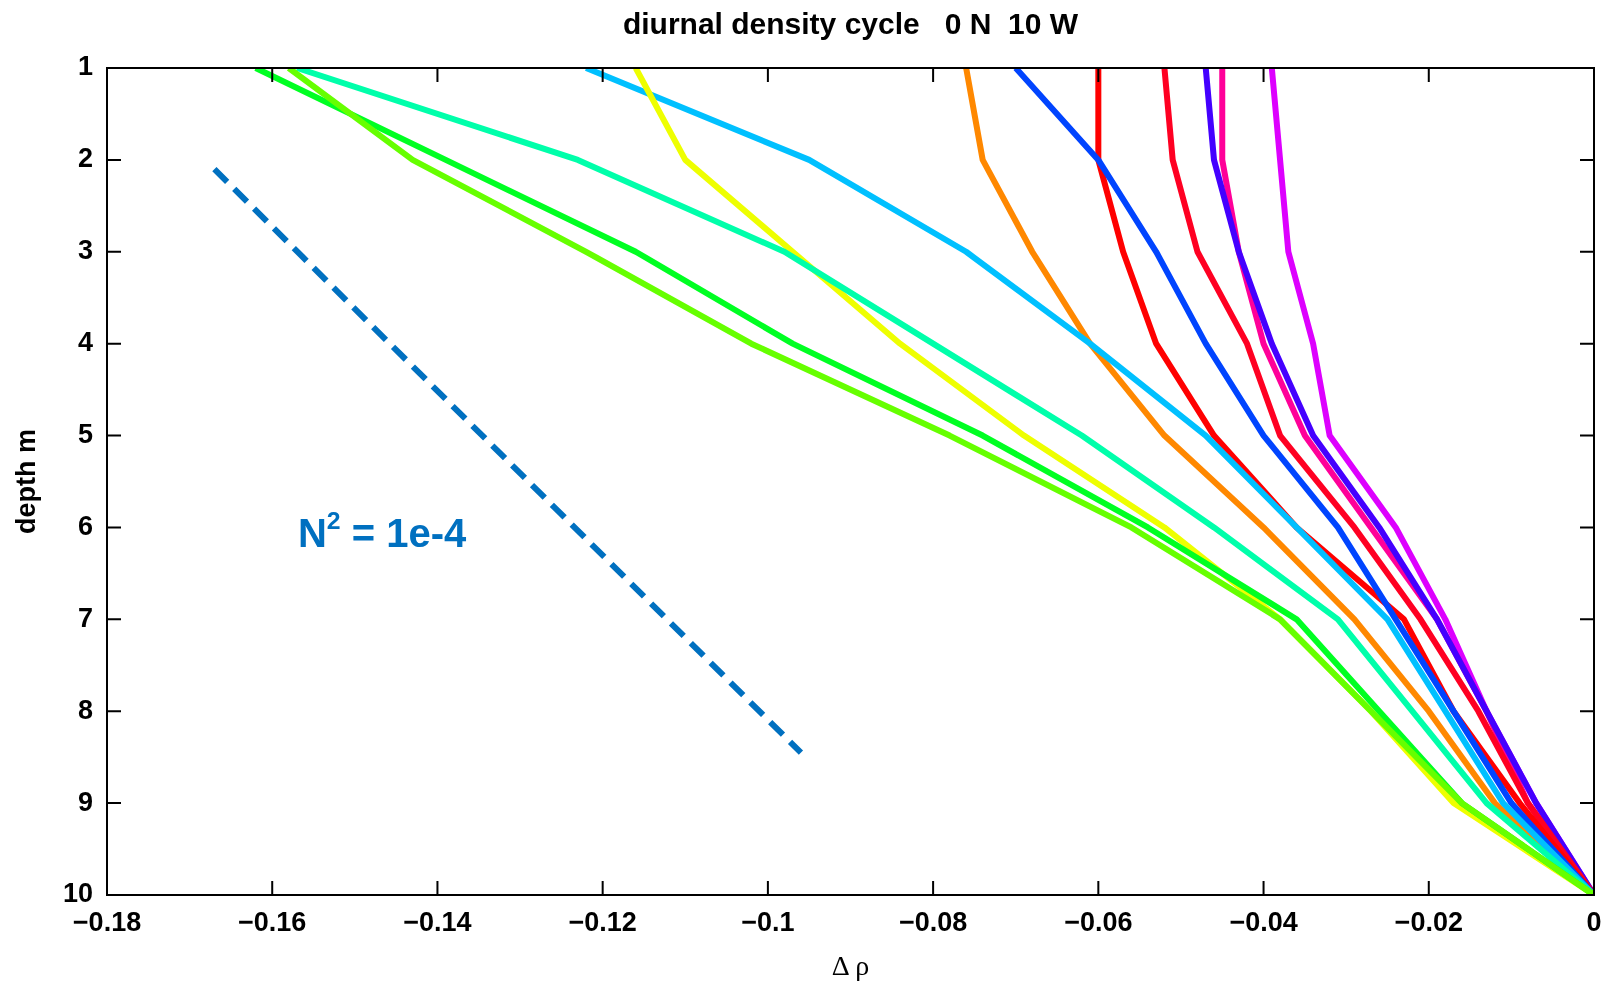 The image size is (1617, 991). I want to click on y-tick-label: 2, so click(85, 158).